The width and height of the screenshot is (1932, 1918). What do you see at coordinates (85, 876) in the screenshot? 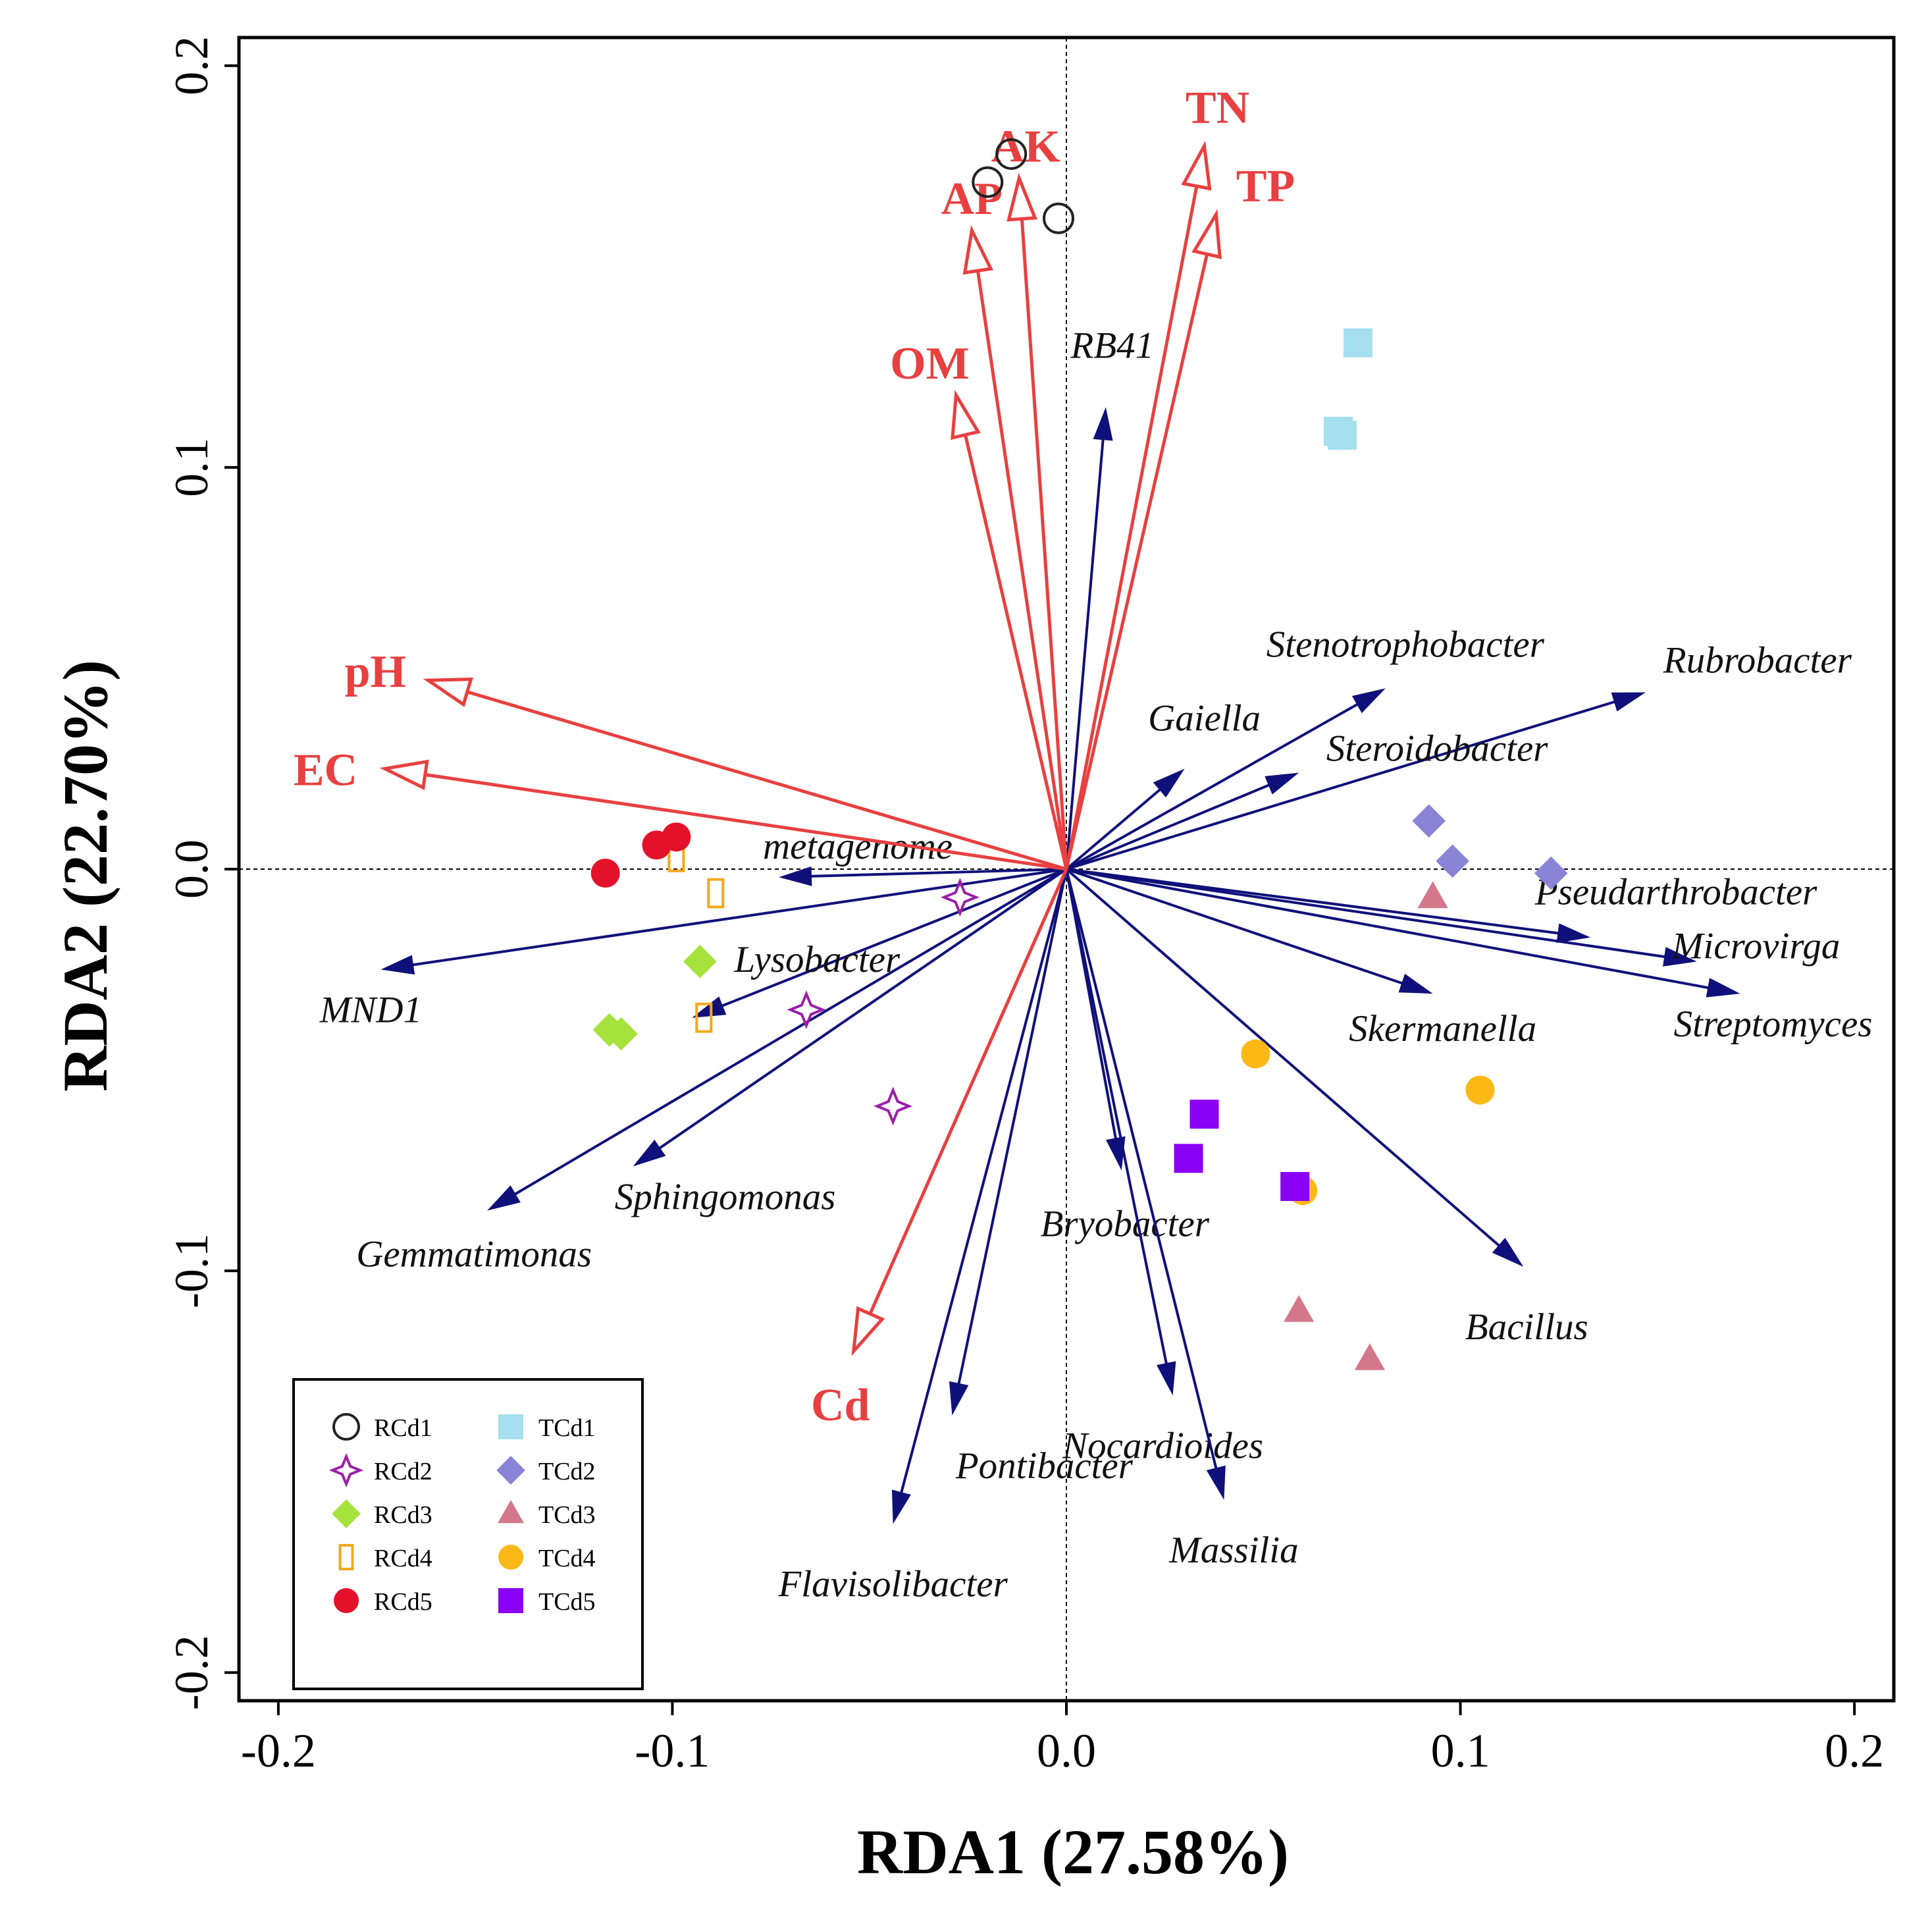
I see `y-axis-title: RDA2 (22.70%)` at bounding box center [85, 876].